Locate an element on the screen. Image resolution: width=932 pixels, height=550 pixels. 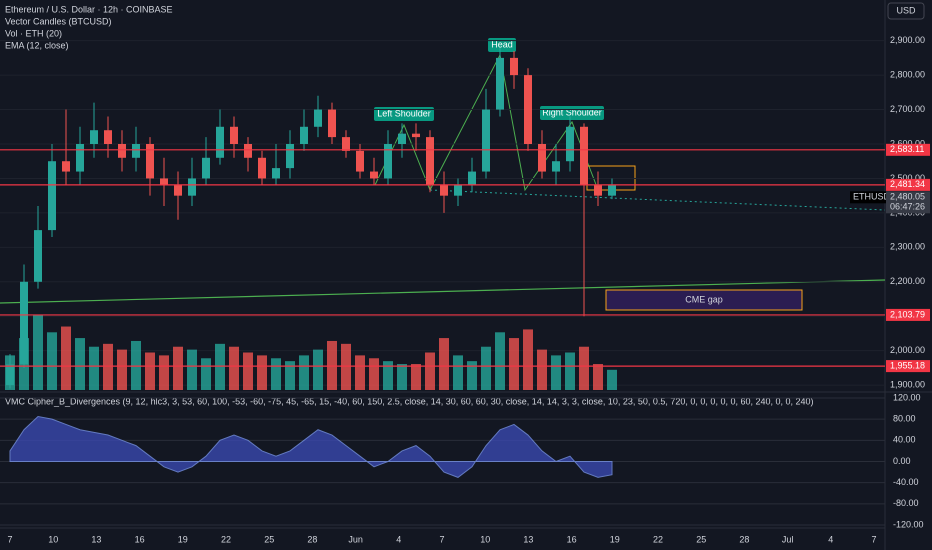
currency: USD is located at coordinates (906, 10).